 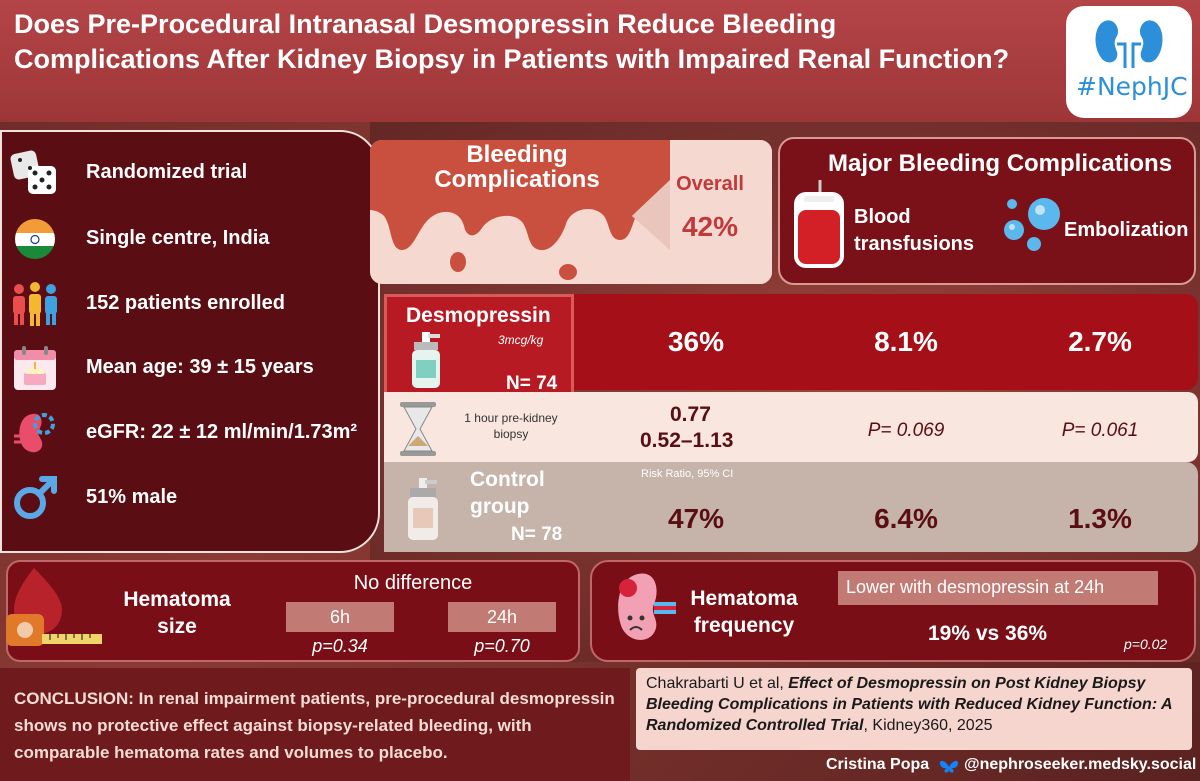 What do you see at coordinates (715, 428) in the screenshot?
I see `risk-ratio-value: 0.77 0.52–1.13` at bounding box center [715, 428].